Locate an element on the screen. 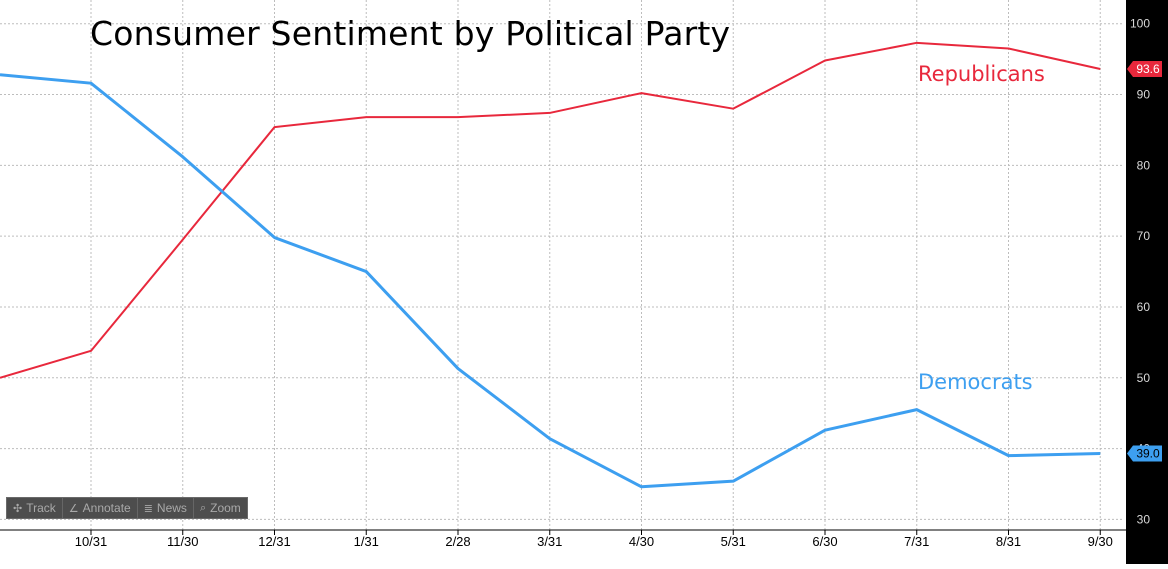 The image size is (1168, 569). annotate-button: ∠ Annotate is located at coordinates (100, 508).